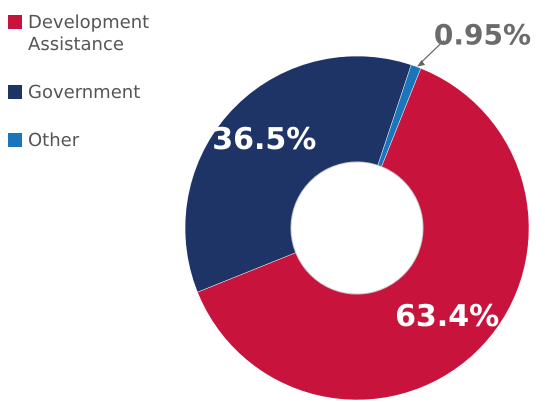 The image size is (545, 402). What do you see at coordinates (89, 33) in the screenshot?
I see `legend-label: Development Assistance` at bounding box center [89, 33].